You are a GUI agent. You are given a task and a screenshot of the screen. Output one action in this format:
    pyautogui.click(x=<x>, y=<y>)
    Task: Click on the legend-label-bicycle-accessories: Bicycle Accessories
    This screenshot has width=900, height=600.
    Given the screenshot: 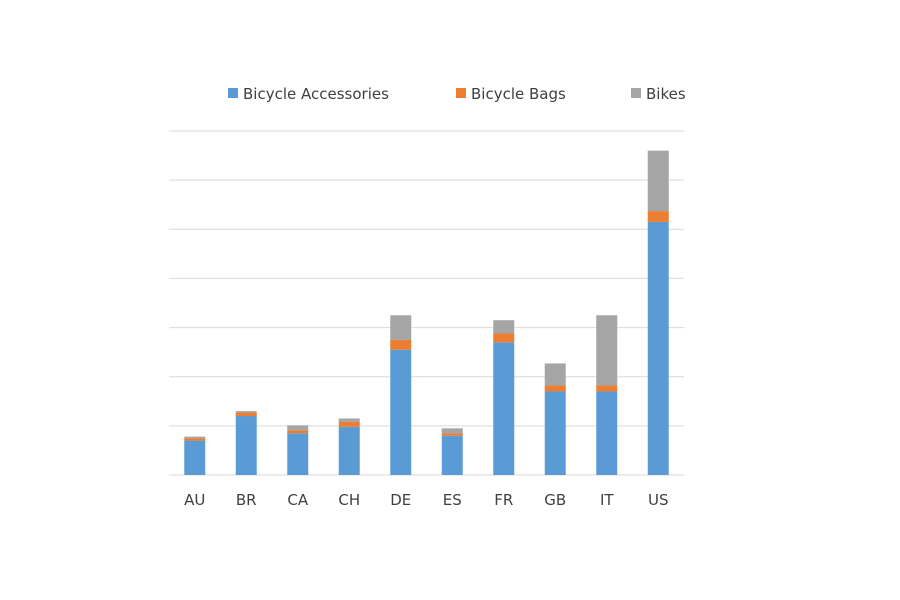 What is the action you would take?
    pyautogui.click(x=316, y=94)
    